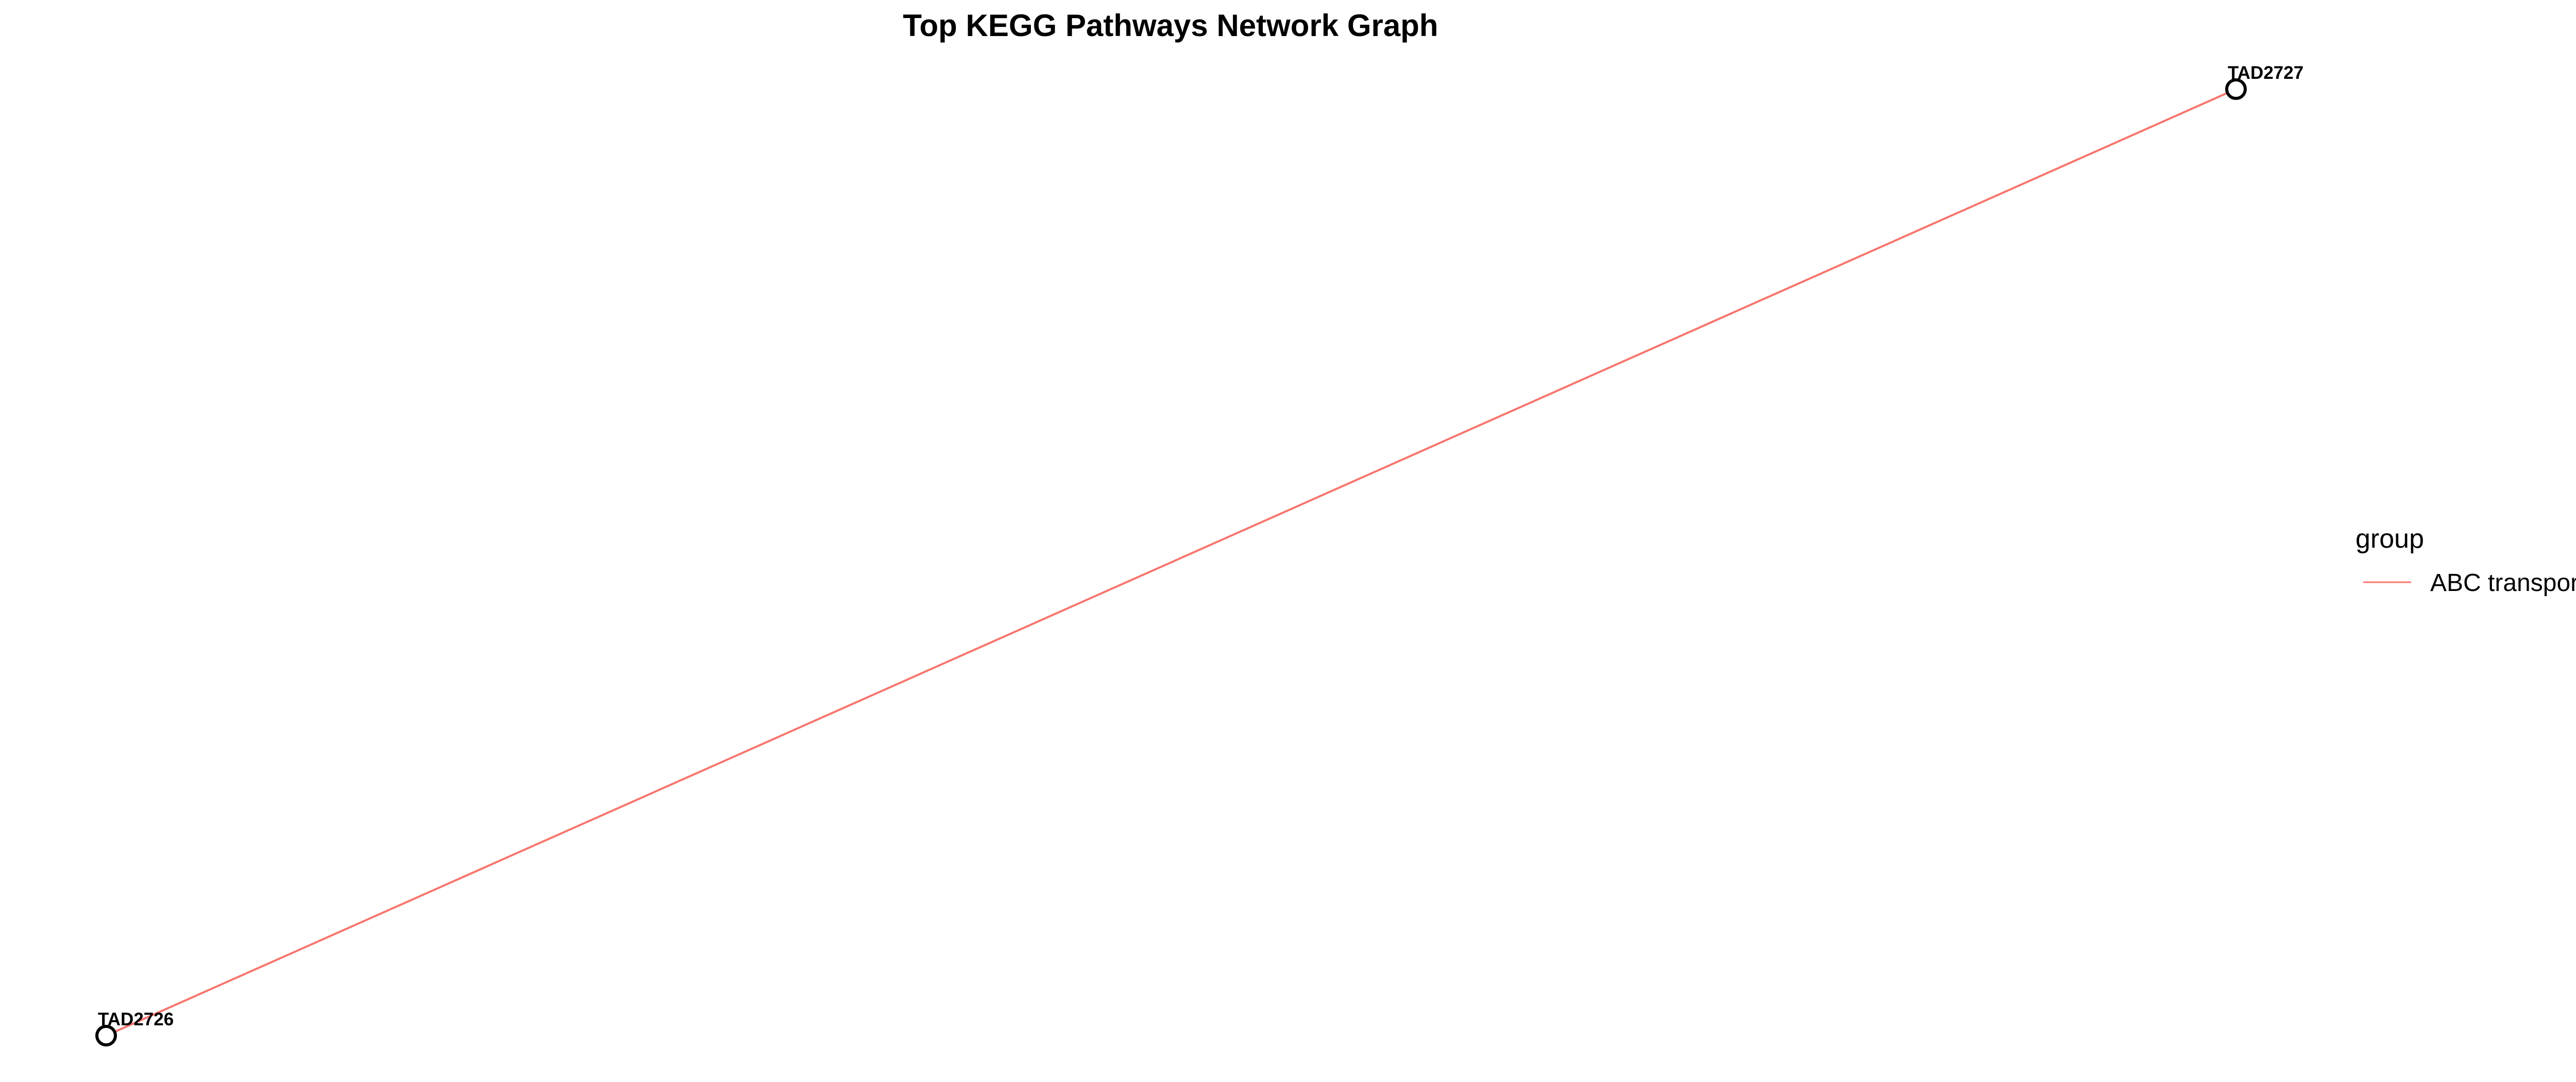  Describe the element at coordinates (2465, 560) in the screenshot. I see `legend: group ABC transporters` at that location.